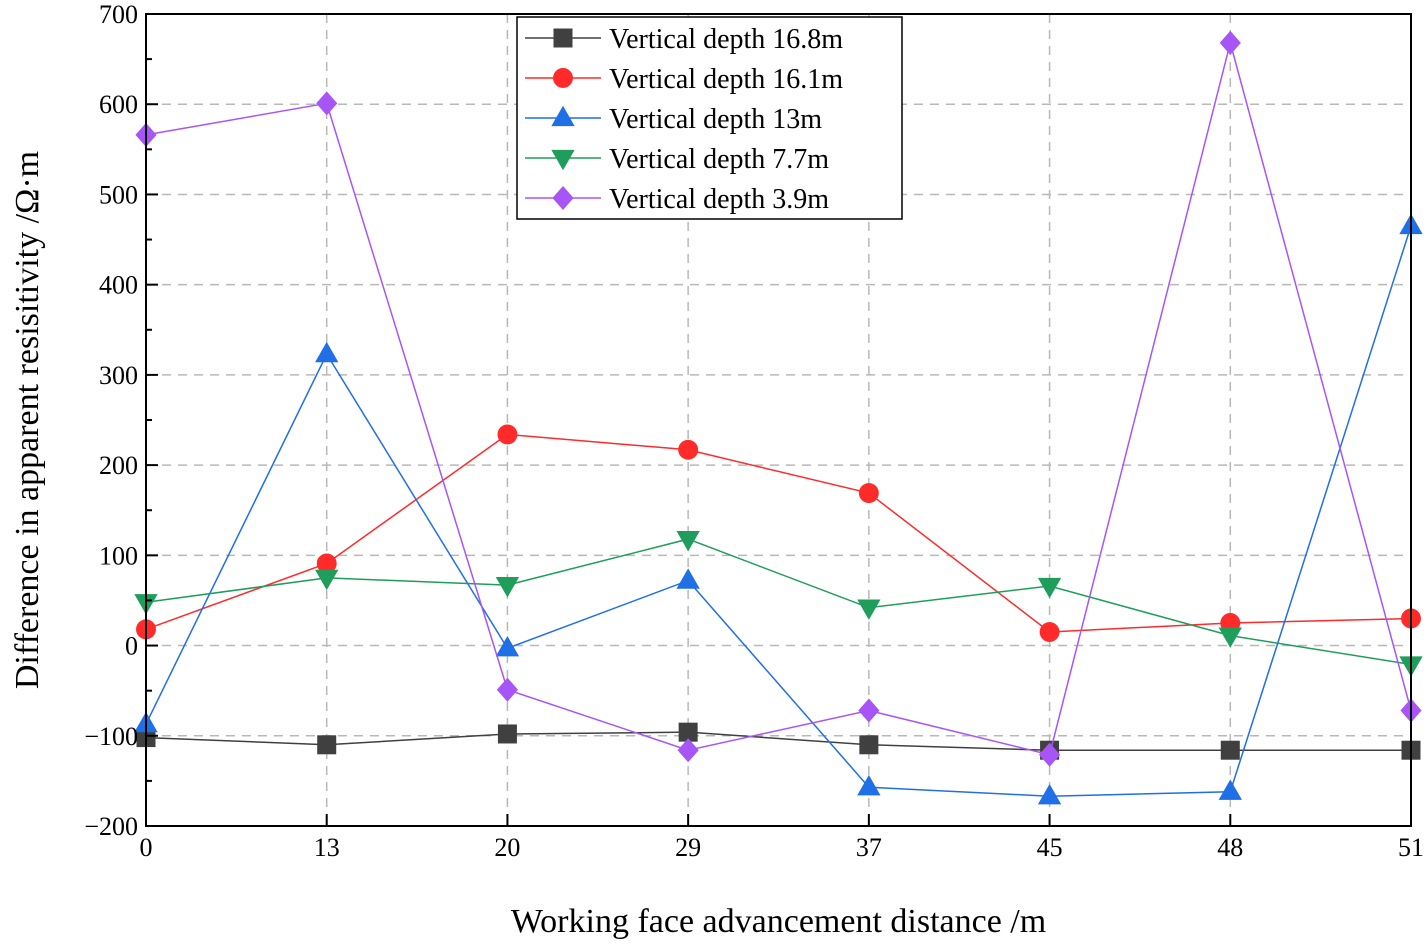  Describe the element at coordinates (146, 847) in the screenshot. I see `x-tick-label: 0` at that location.